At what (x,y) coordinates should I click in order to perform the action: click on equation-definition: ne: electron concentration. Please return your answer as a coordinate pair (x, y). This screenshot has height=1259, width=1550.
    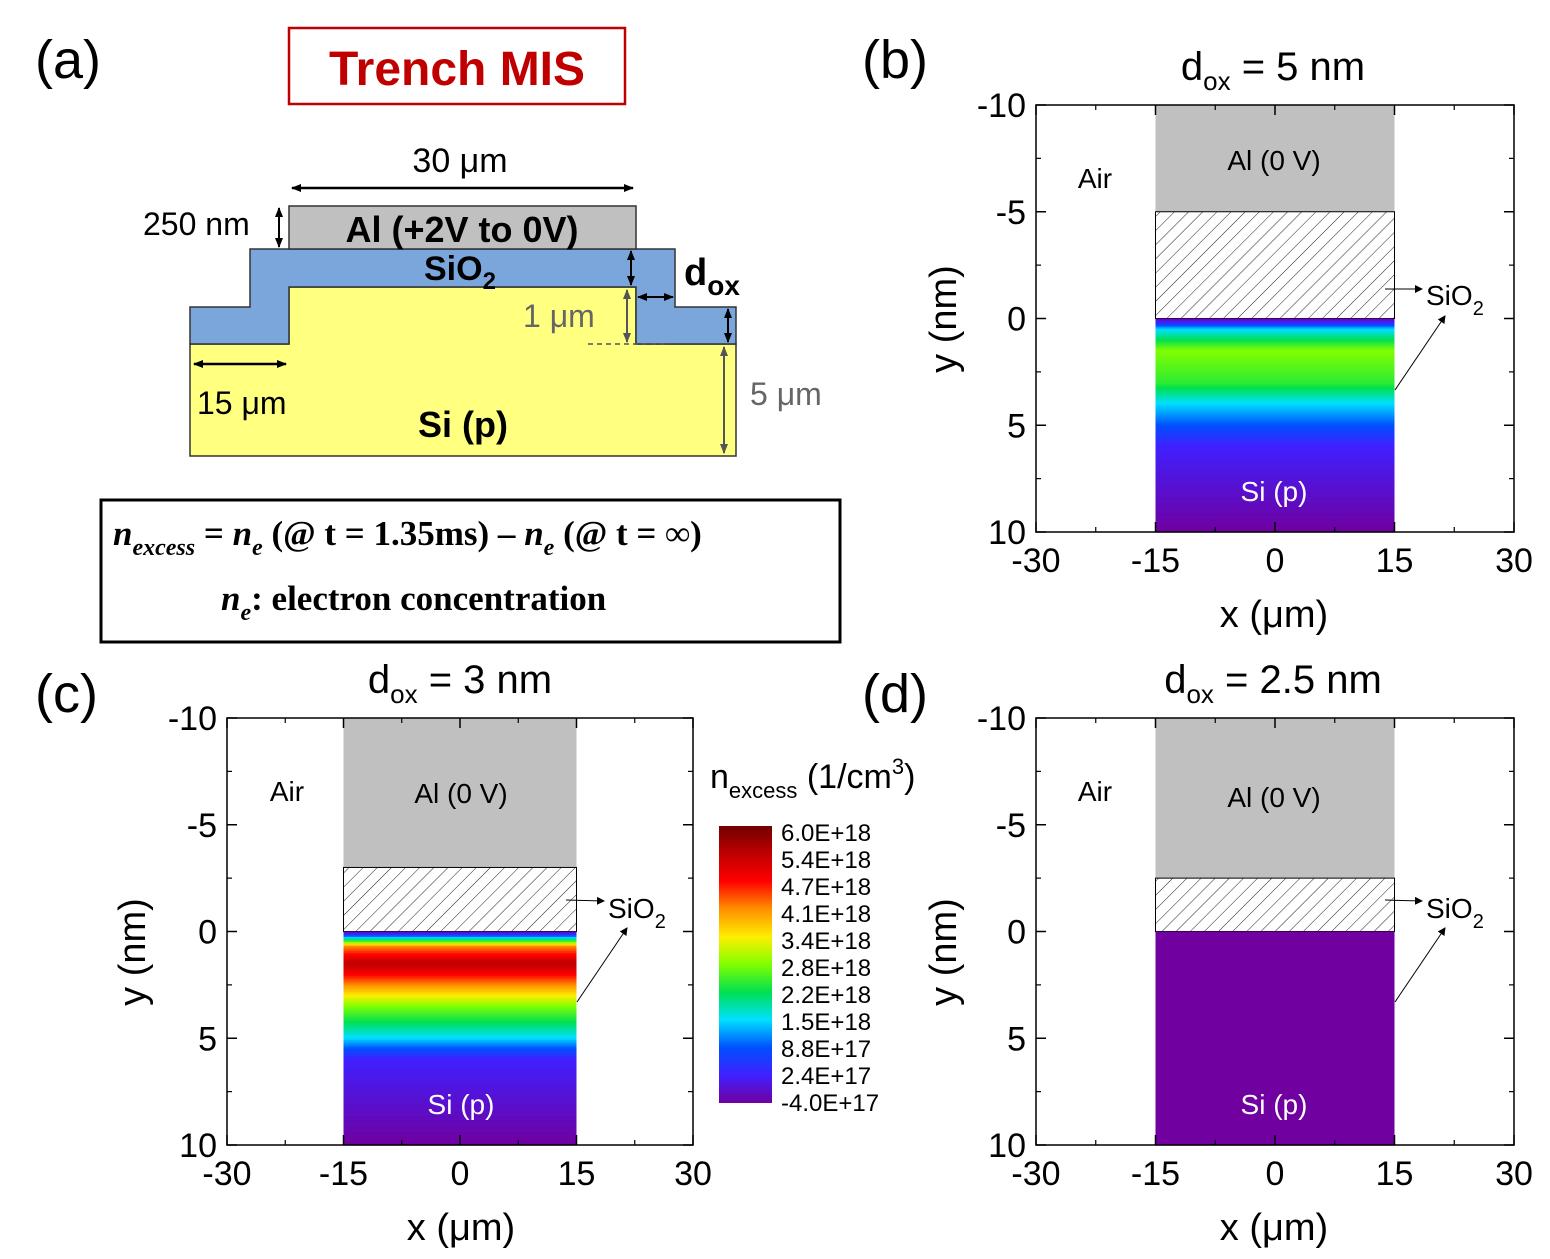
    Looking at the image, I should click on (413, 602).